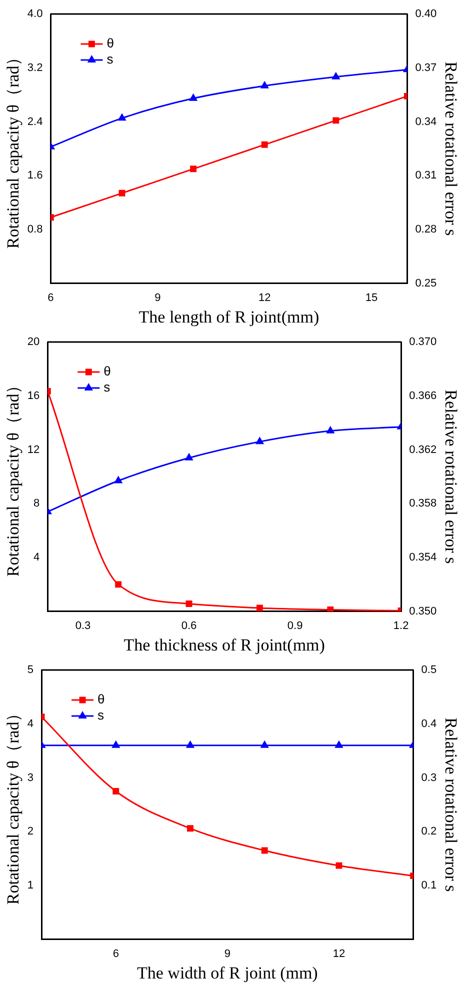  I want to click on y2-tick-label: 0.34, so click(426, 122).